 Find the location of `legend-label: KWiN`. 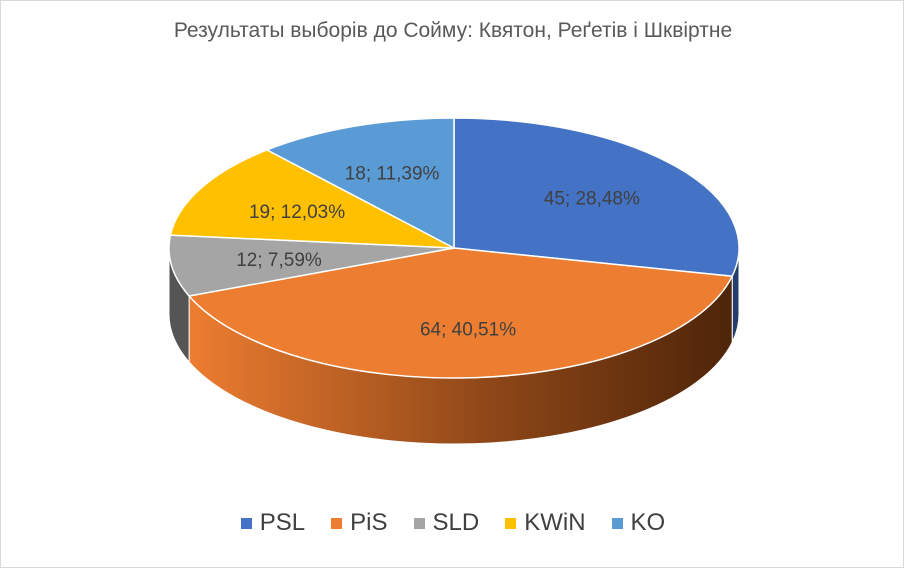

legend-label: KWiN is located at coordinates (555, 522).